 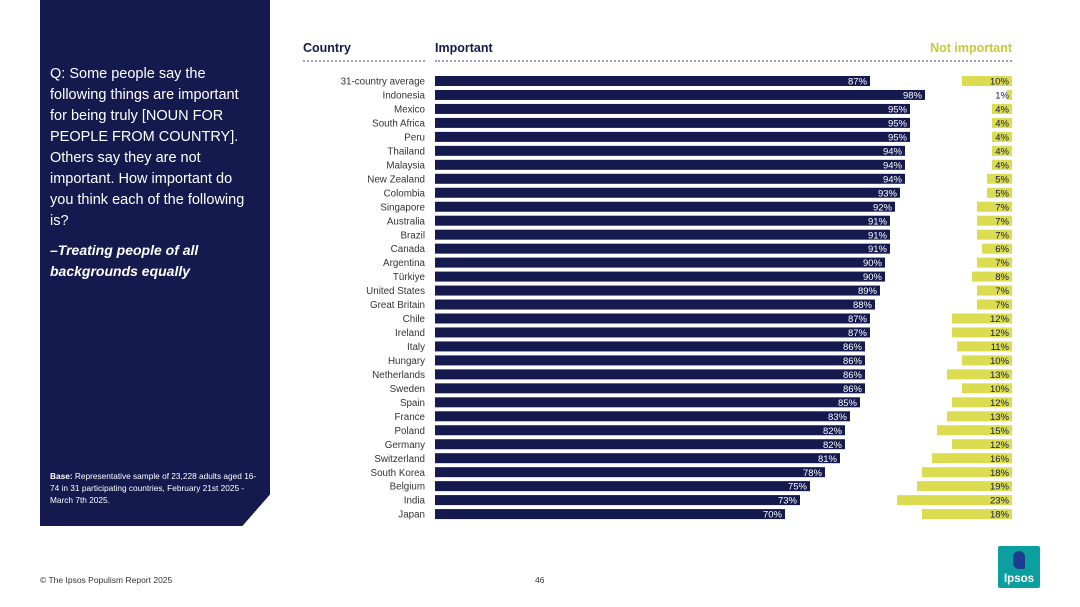 I want to click on important-value-label: 78%, so click(x=813, y=473).